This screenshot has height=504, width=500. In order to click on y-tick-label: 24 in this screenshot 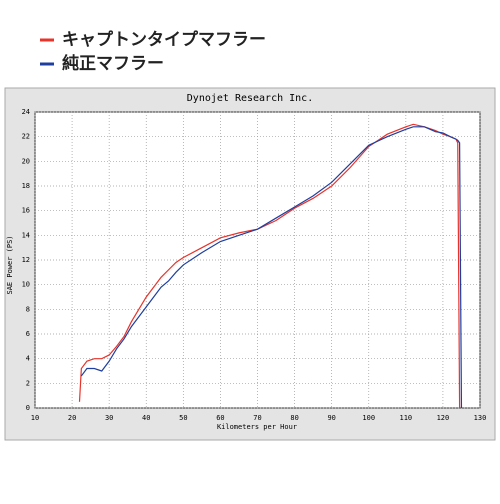, I will do `click(26, 112)`.